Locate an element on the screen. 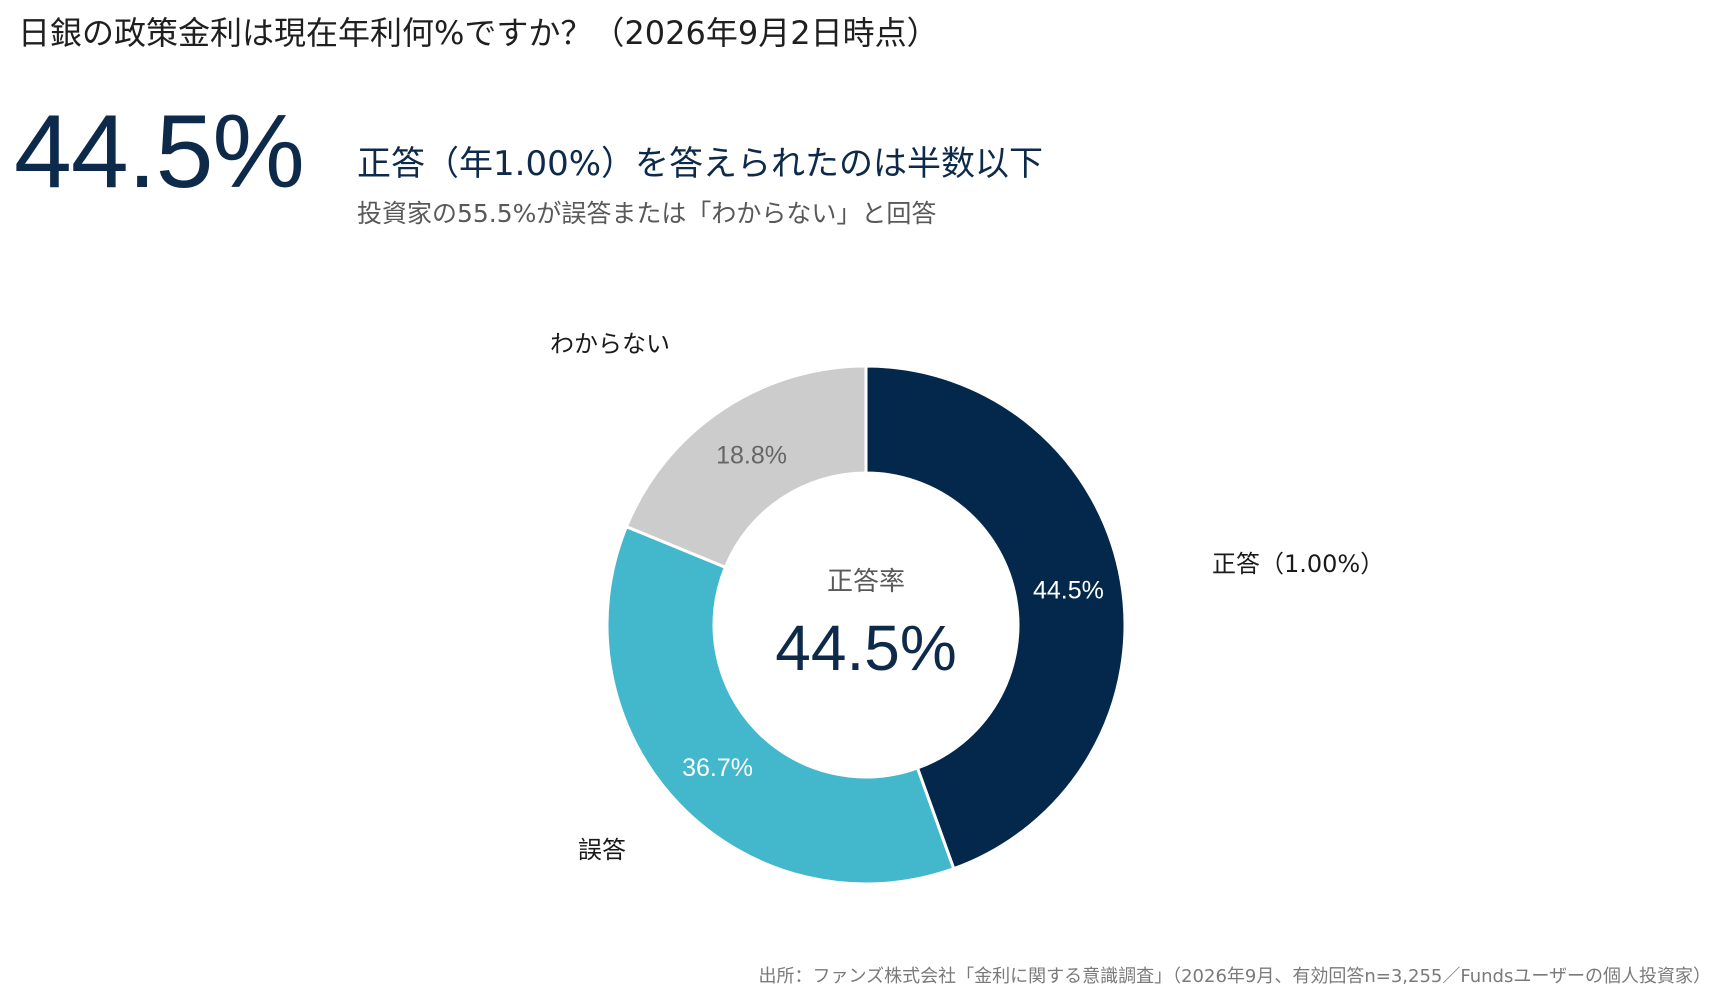 This screenshot has height=999, width=1719. question-title: 日銀の政策金利は現在年利何%ですか？（2026年9月2日時点） is located at coordinates (478, 33).